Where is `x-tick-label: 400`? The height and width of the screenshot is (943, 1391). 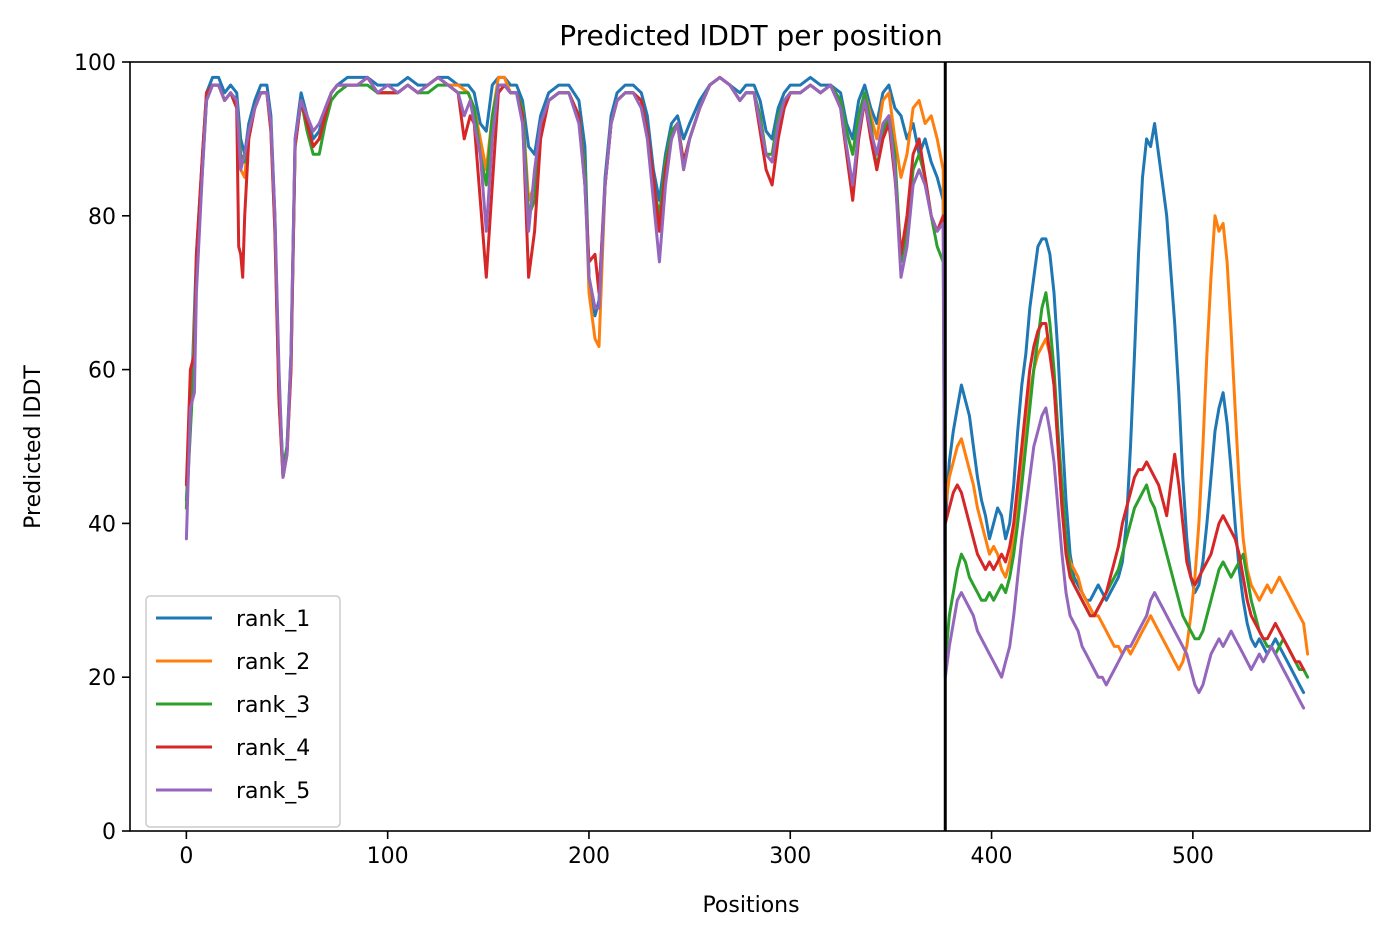
x-tick-label: 400 is located at coordinates (992, 856).